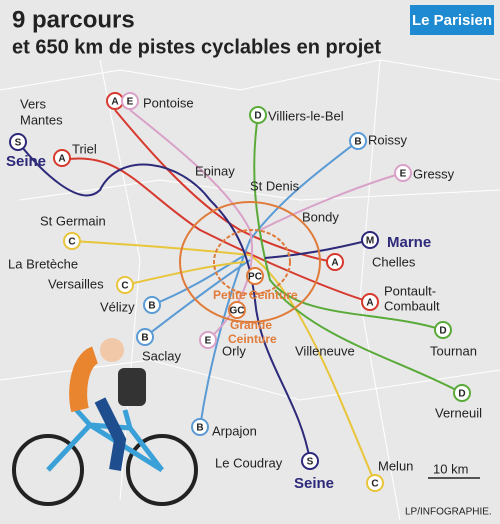 This screenshot has height=524, width=500. I want to click on place-label: Saclay, so click(162, 355).